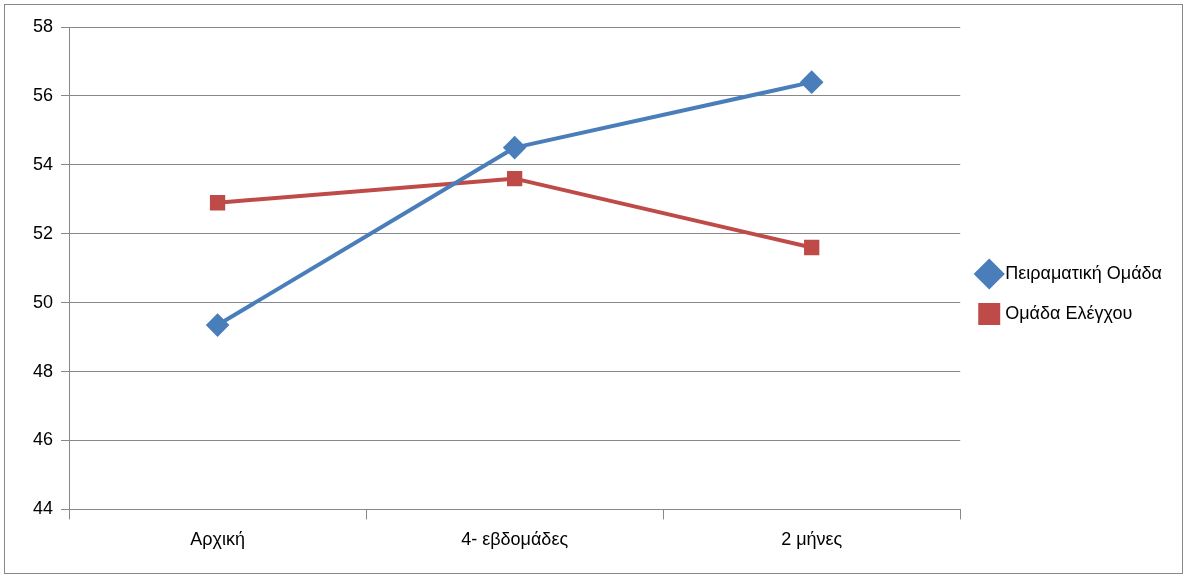 The width and height of the screenshot is (1187, 578). I want to click on y-tick-label: 50, so click(43, 301).